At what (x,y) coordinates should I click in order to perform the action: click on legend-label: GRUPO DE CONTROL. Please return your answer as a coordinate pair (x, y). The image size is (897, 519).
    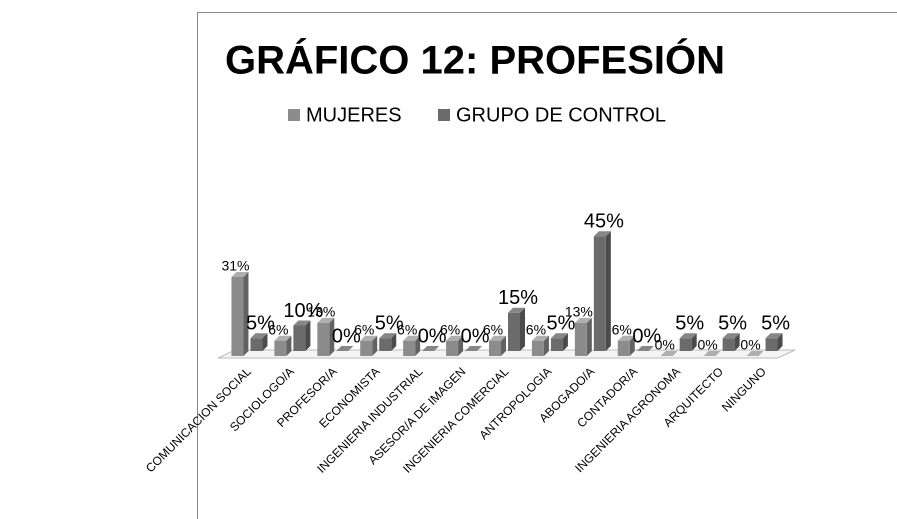
    Looking at the image, I should click on (561, 115).